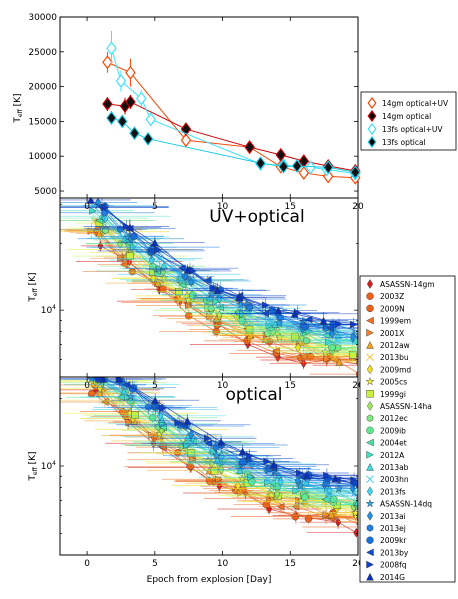 This screenshot has width=458, height=599. What do you see at coordinates (392, 333) in the screenshot?
I see `legend-label: 2001X` at bounding box center [392, 333].